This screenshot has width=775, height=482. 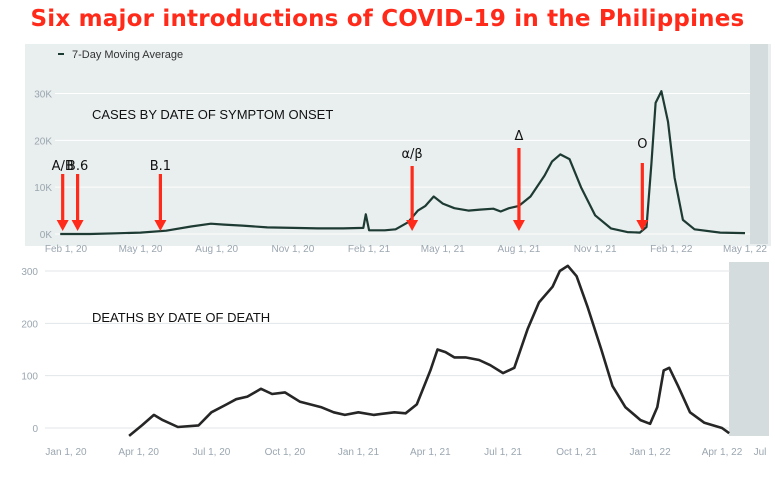 What do you see at coordinates (181, 317) in the screenshot?
I see `deaths-annotation: DEATHS BY DATE OF DEATH` at bounding box center [181, 317].